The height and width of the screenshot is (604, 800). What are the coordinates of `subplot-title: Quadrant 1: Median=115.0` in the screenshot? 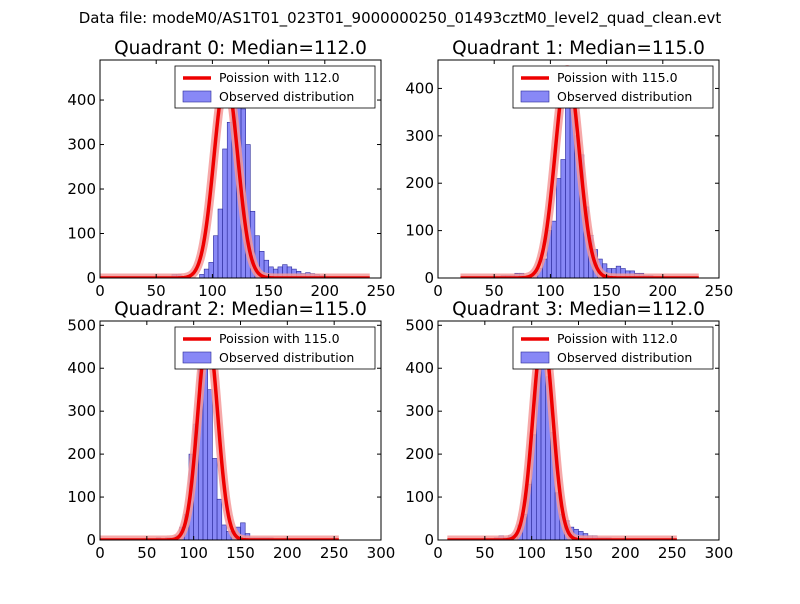 It's located at (578, 48).